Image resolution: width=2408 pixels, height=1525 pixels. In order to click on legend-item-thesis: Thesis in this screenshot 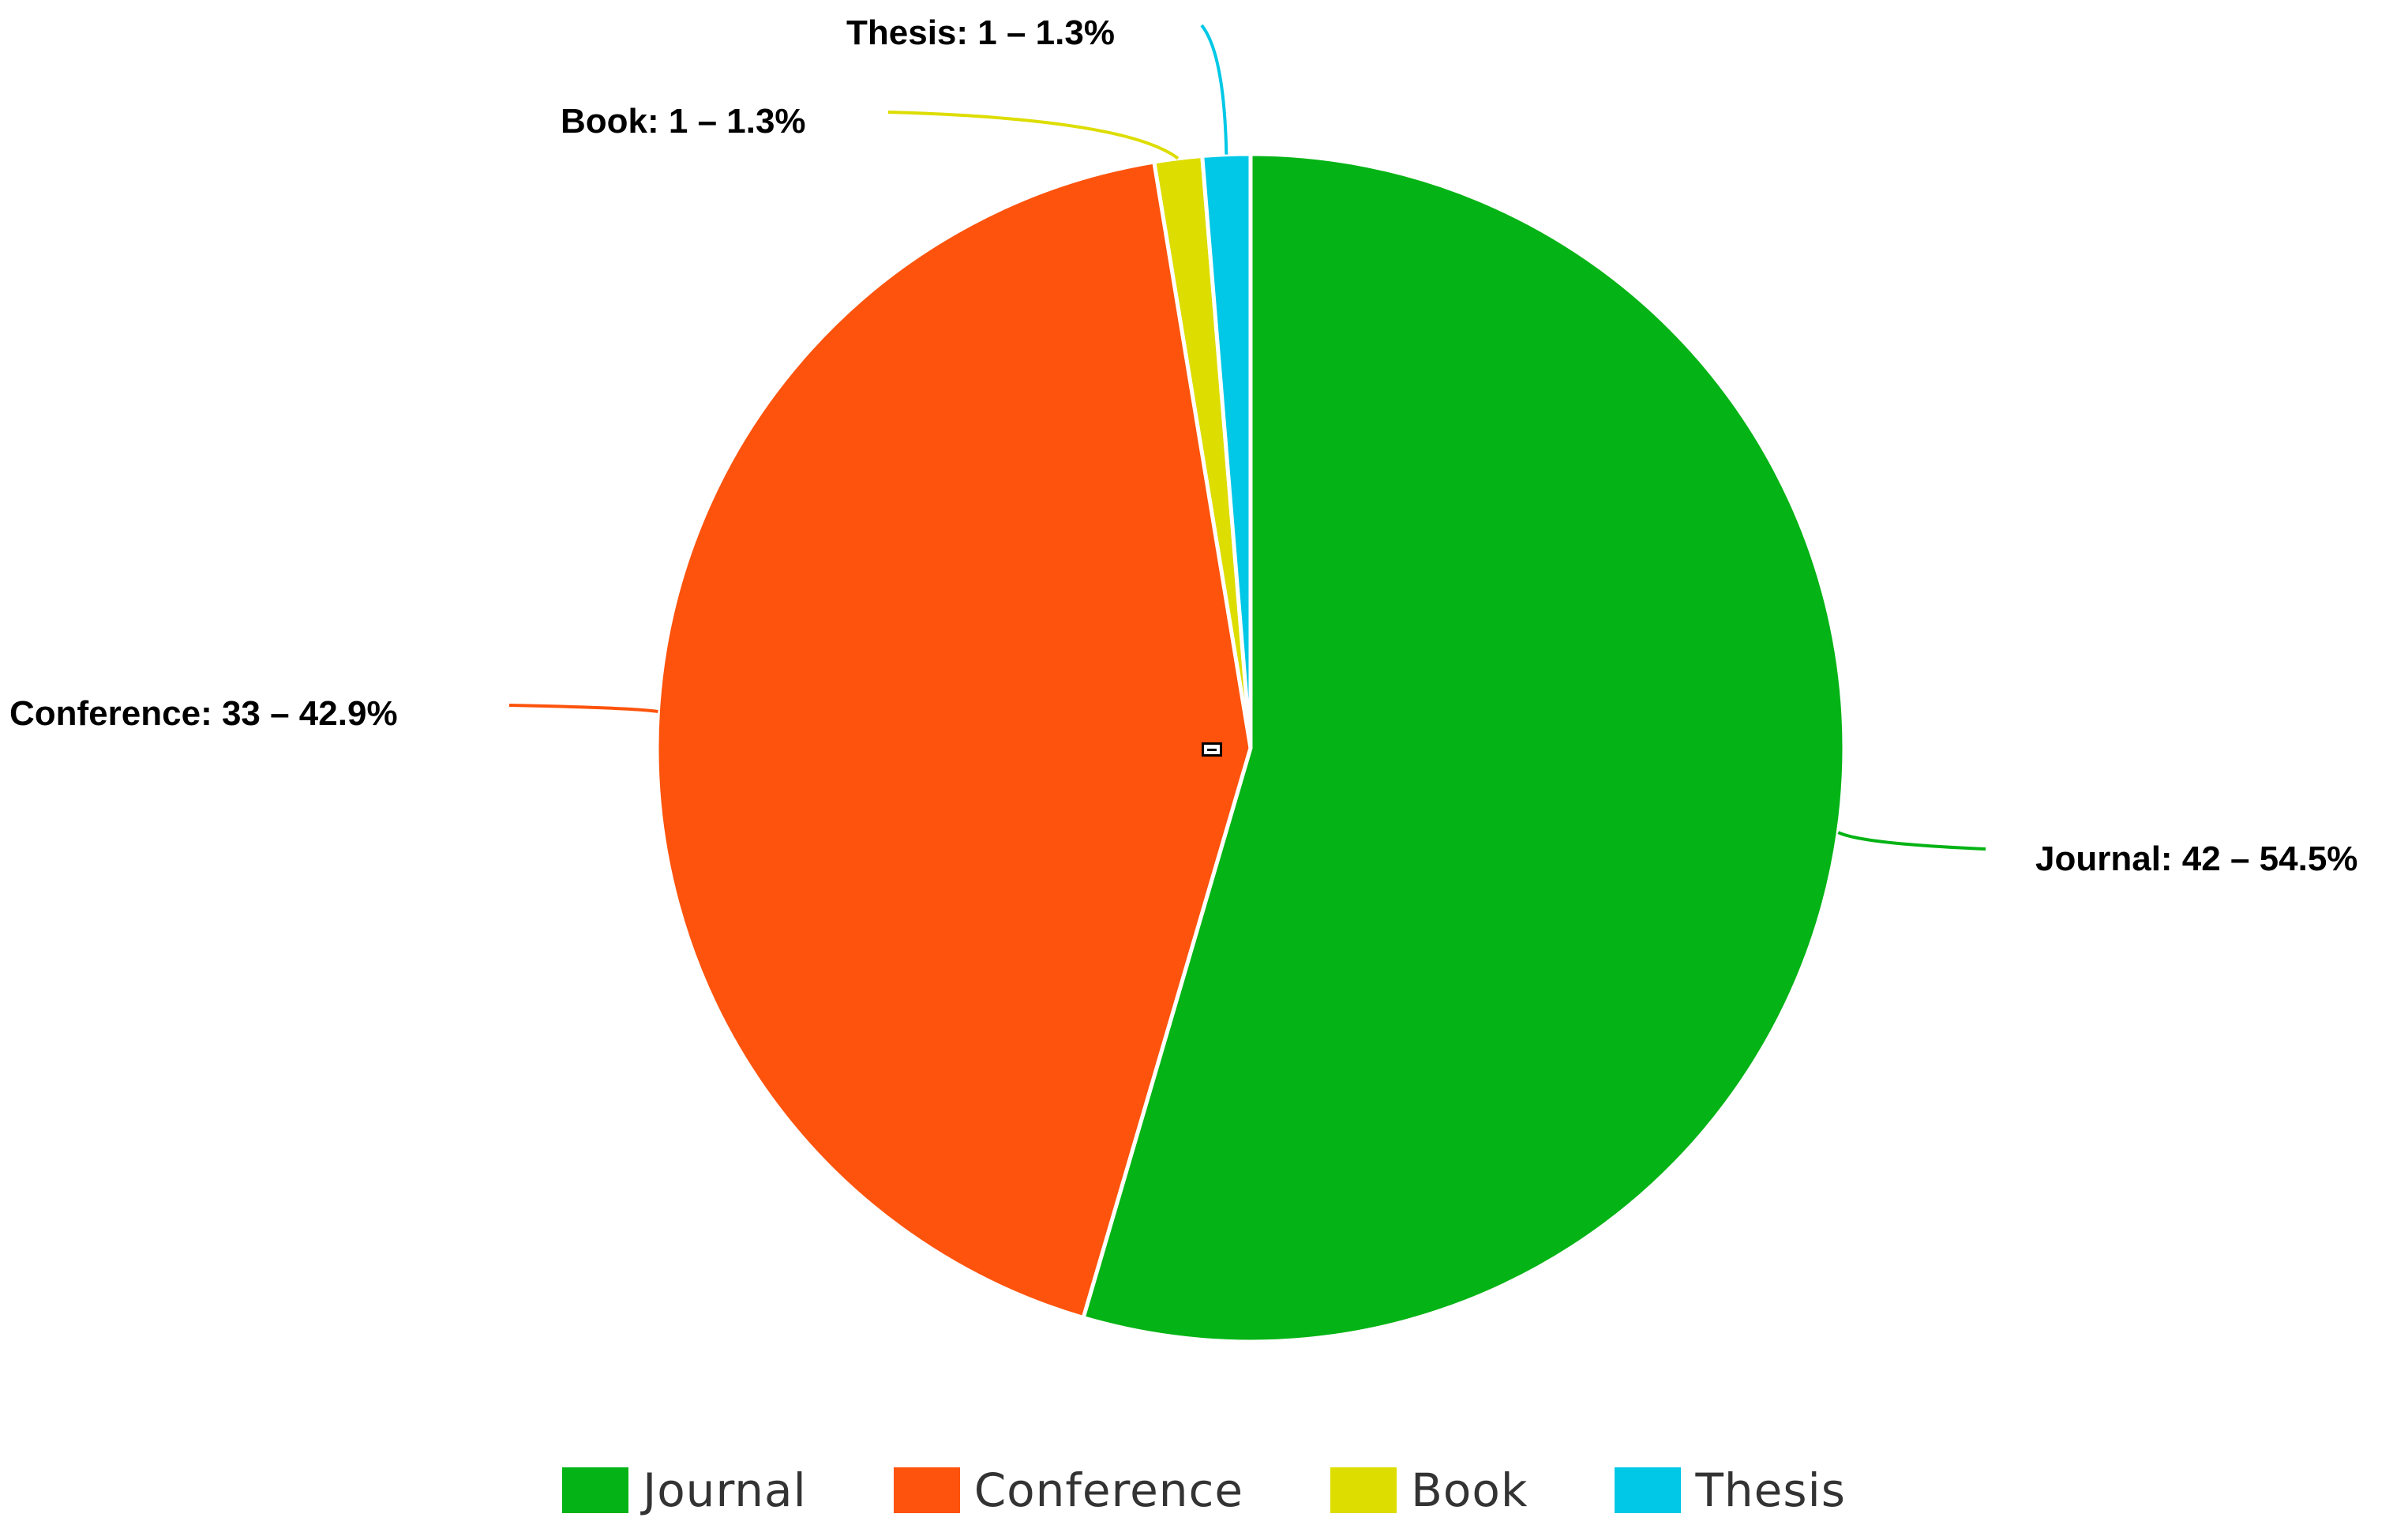, I will do `click(1730, 1490)`.